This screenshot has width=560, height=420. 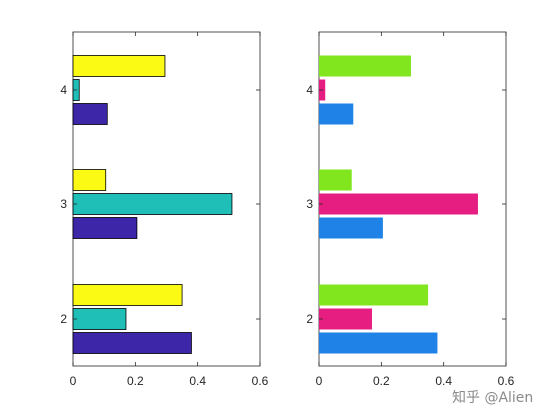 What do you see at coordinates (63, 319) in the screenshot?
I see `left-ytick-label: 2` at bounding box center [63, 319].